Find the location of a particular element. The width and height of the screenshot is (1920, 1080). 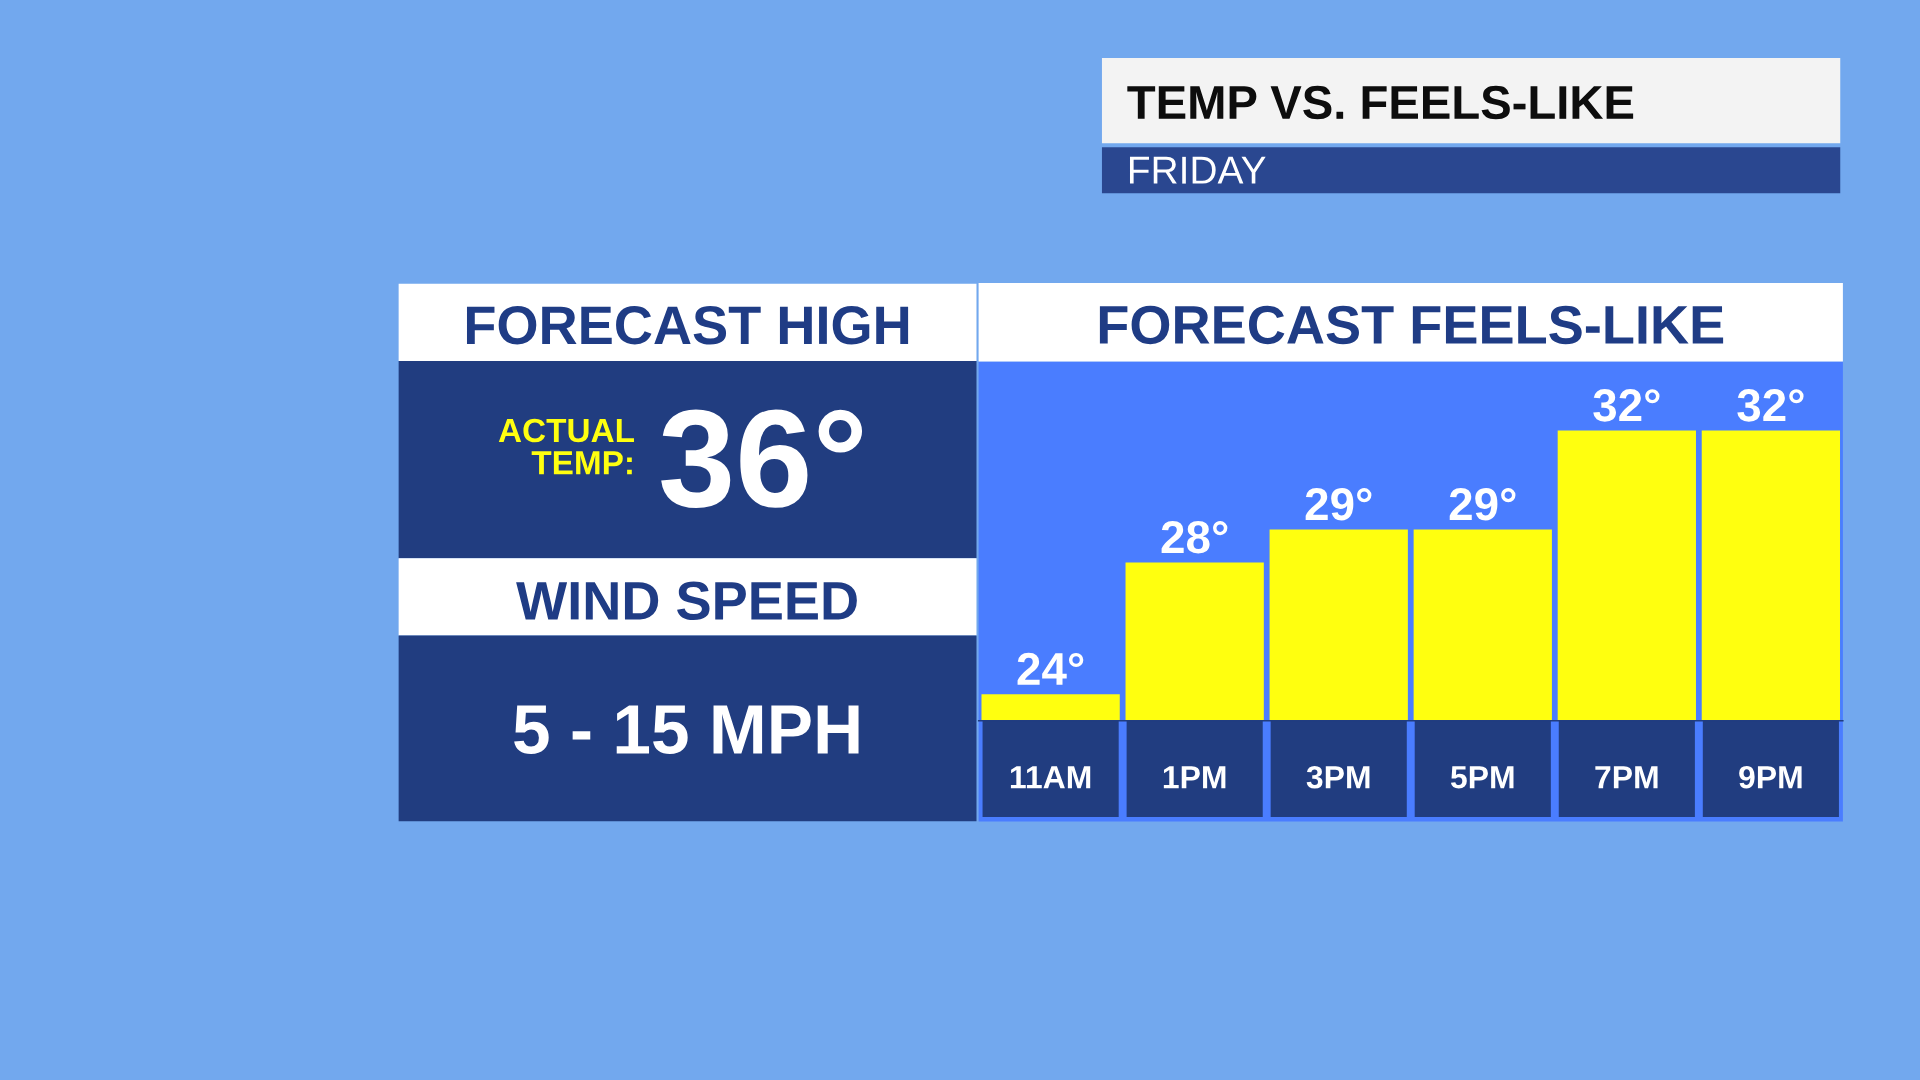

x-tick-label: 1PM is located at coordinates (1194, 777).